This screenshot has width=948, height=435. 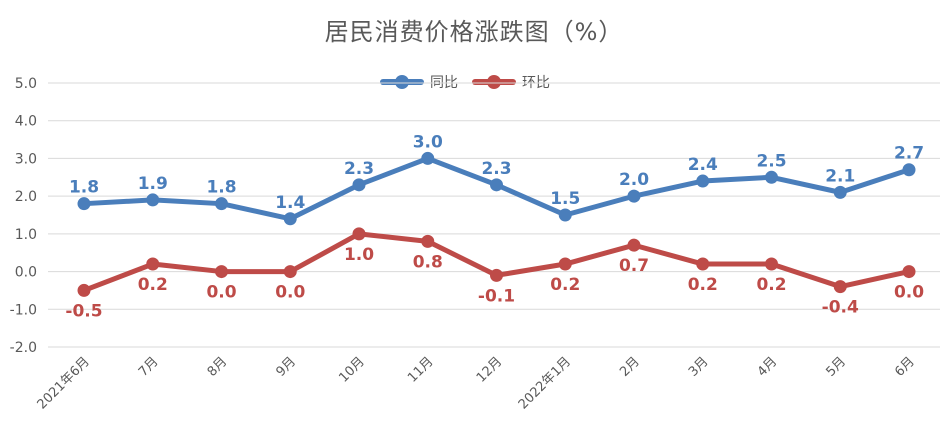 What do you see at coordinates (153, 184) in the screenshot?
I see `data-label: 1.9` at bounding box center [153, 184].